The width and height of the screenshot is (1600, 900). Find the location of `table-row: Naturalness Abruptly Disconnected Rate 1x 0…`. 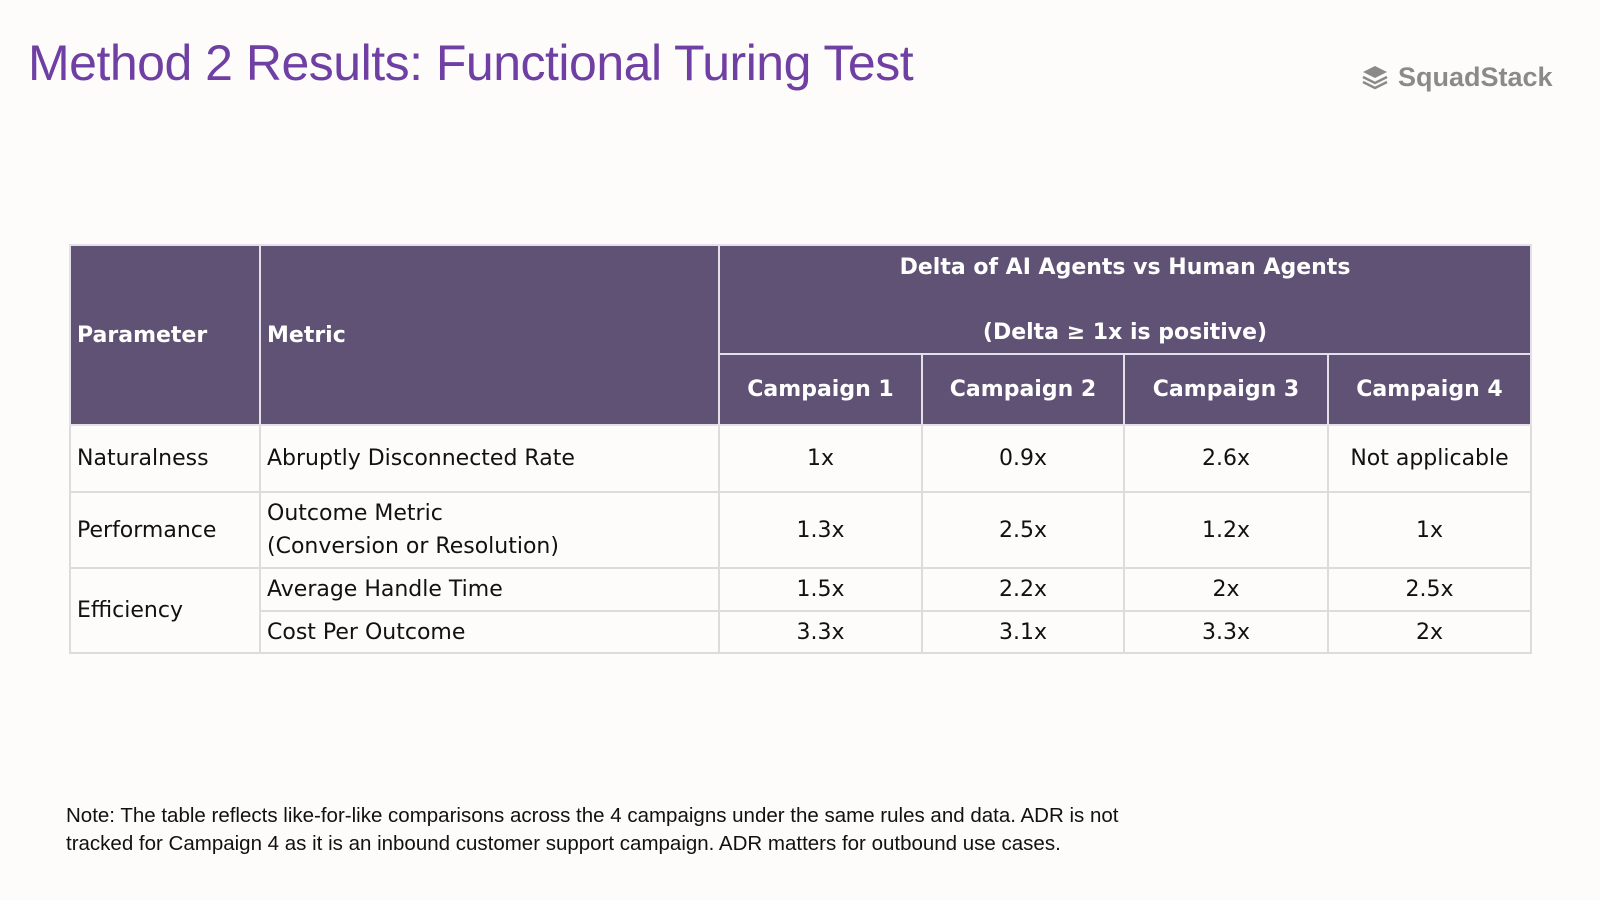

table-row: Naturalness Abruptly Disconnected Rate 1x 0… is located at coordinates (801, 458).